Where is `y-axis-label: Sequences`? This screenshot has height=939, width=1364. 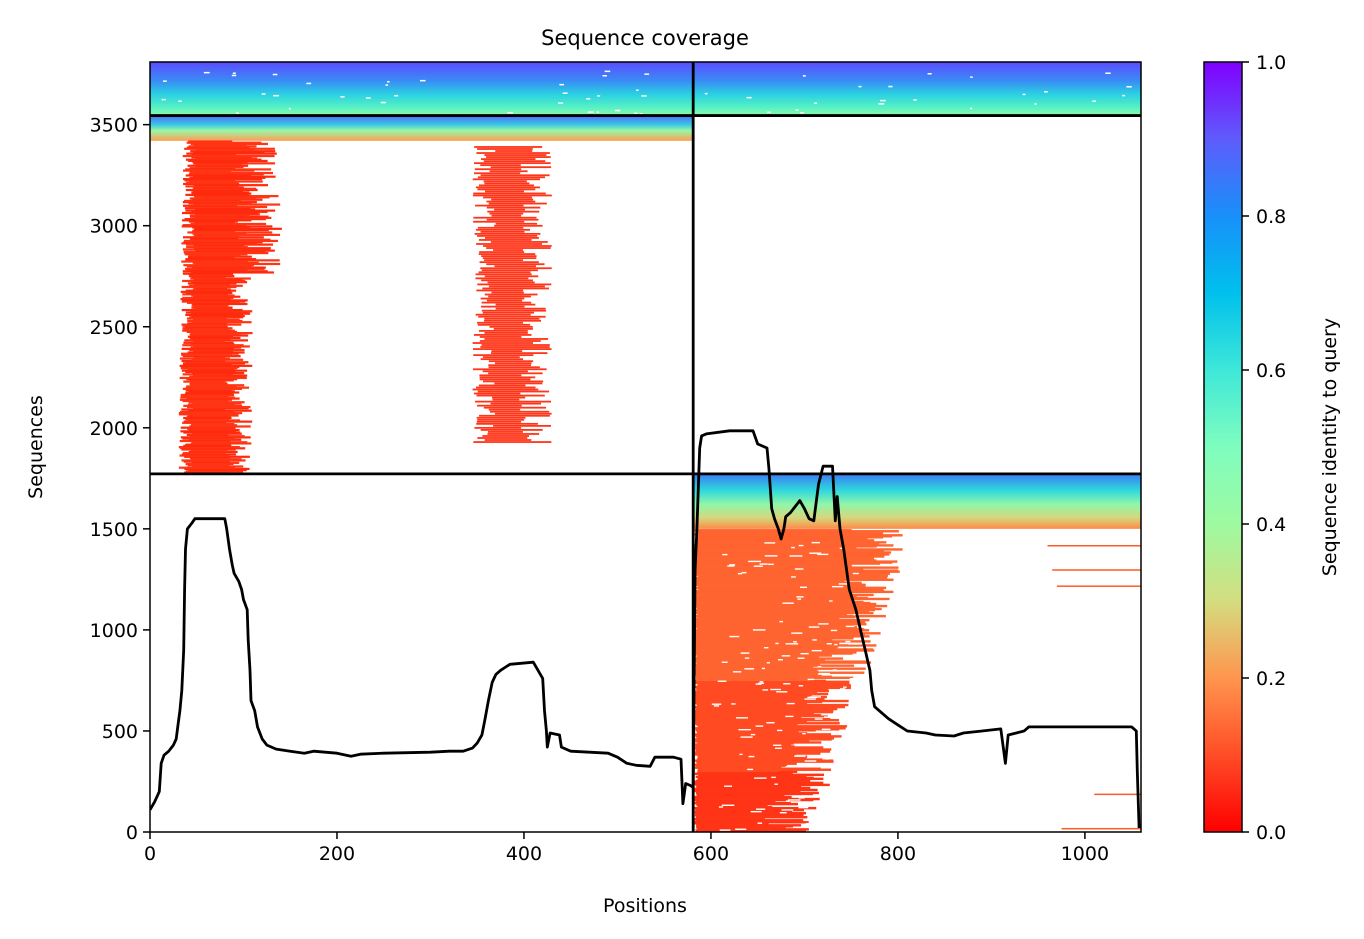
y-axis-label: Sequences is located at coordinates (36, 447).